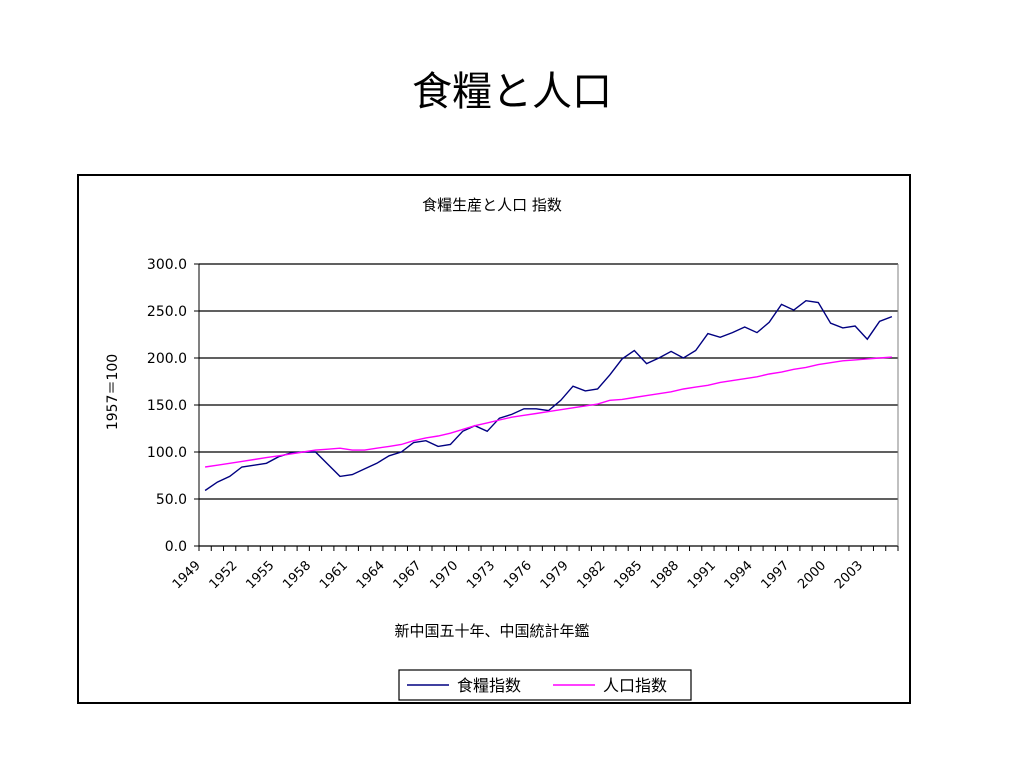 The image size is (1024, 768). Describe the element at coordinates (167, 359) in the screenshot. I see `y-tick-label: 200.0` at that location.